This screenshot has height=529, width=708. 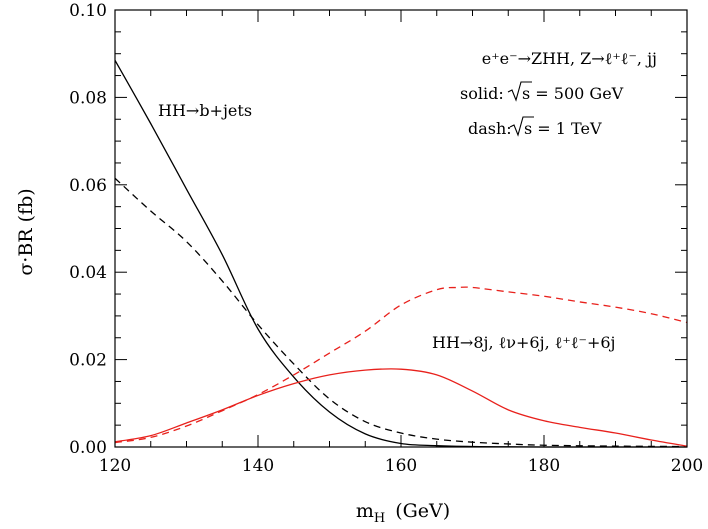 What do you see at coordinates (490, 128) in the screenshot?
I see `annotation-dash-prefix: dash:` at bounding box center [490, 128].